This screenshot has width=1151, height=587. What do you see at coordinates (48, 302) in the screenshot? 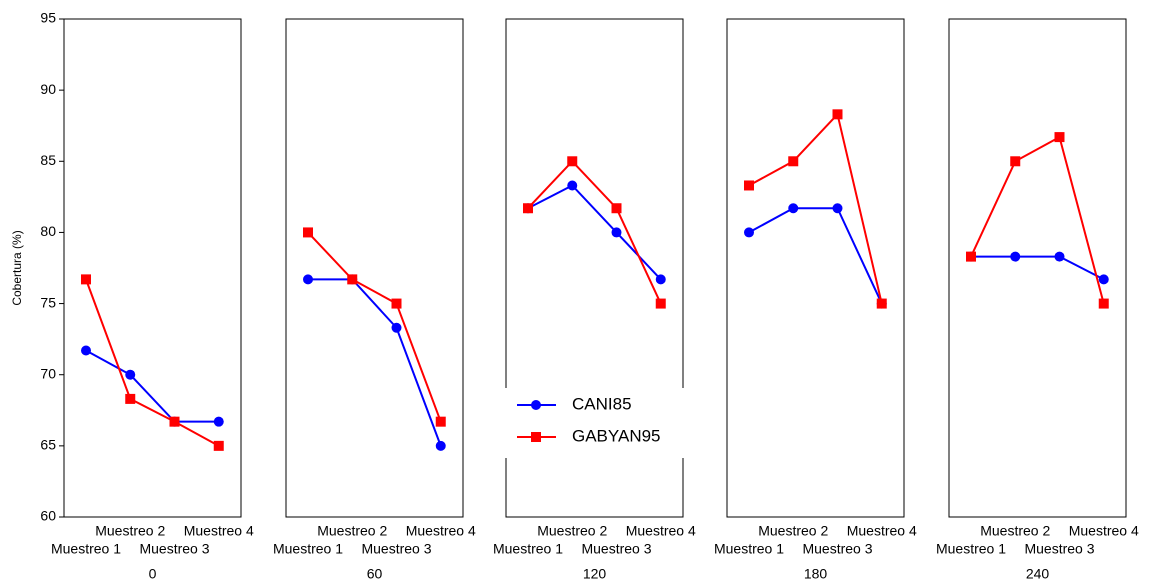
I see `y-tick-label: 75` at bounding box center [48, 302].